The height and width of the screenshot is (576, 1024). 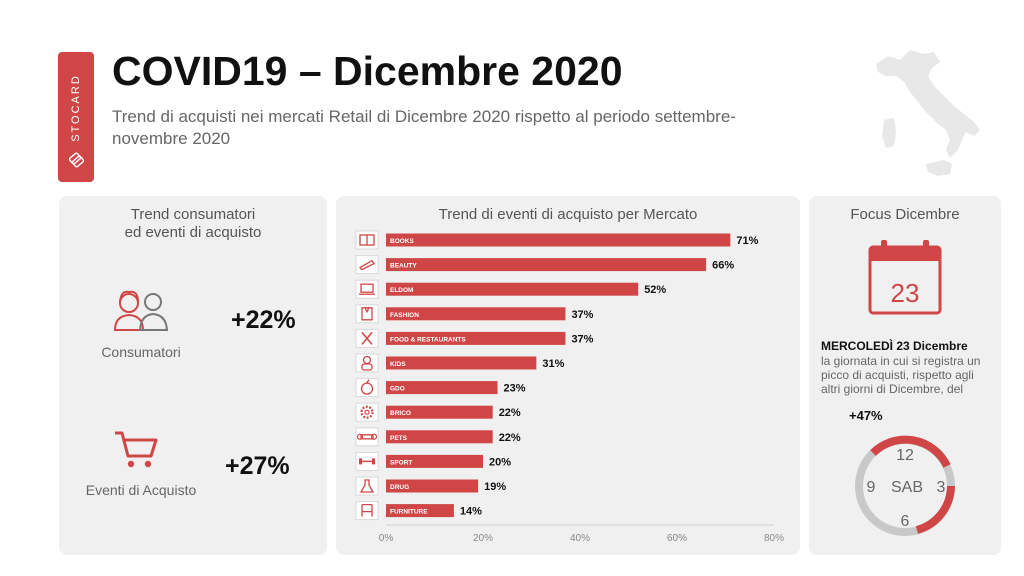 I want to click on x-tick-label: 0%, so click(x=386, y=538).